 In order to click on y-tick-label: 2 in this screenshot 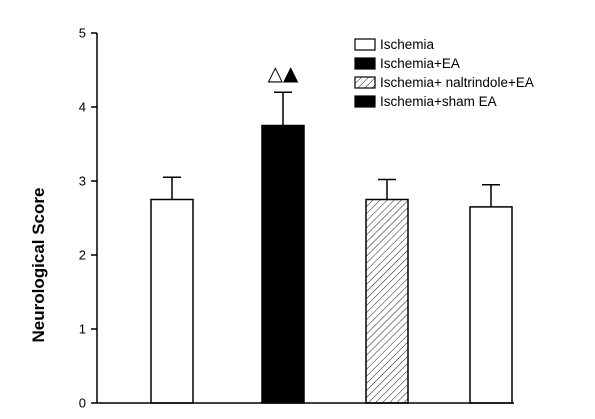, I will do `click(82, 255)`.